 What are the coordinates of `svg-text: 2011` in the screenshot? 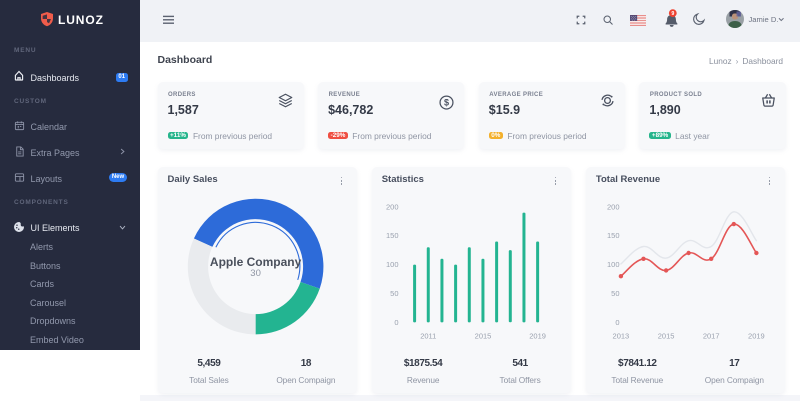 It's located at (428, 336).